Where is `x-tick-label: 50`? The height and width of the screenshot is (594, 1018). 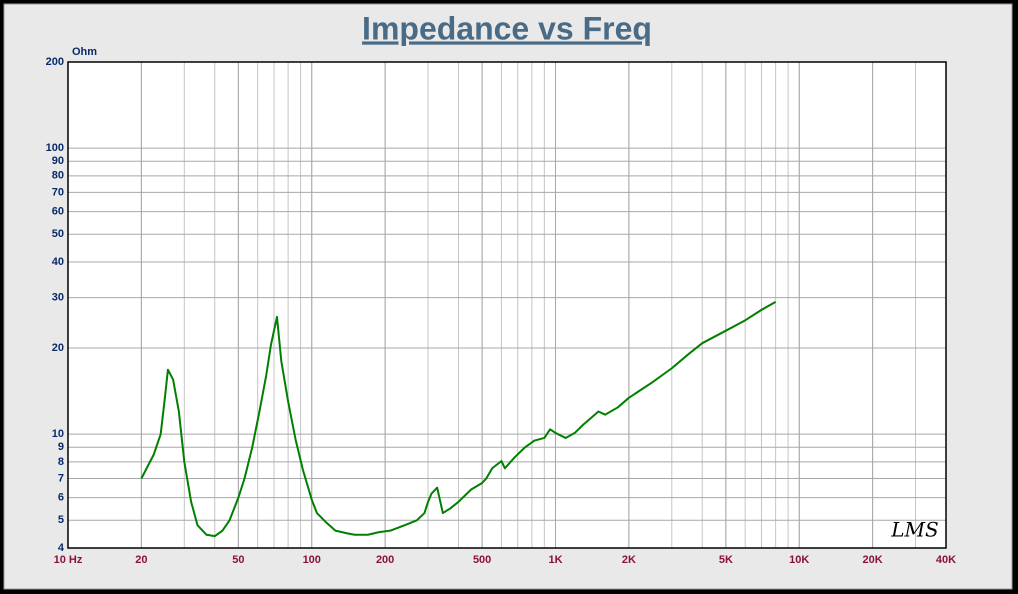 x-tick-label: 50 is located at coordinates (238, 560).